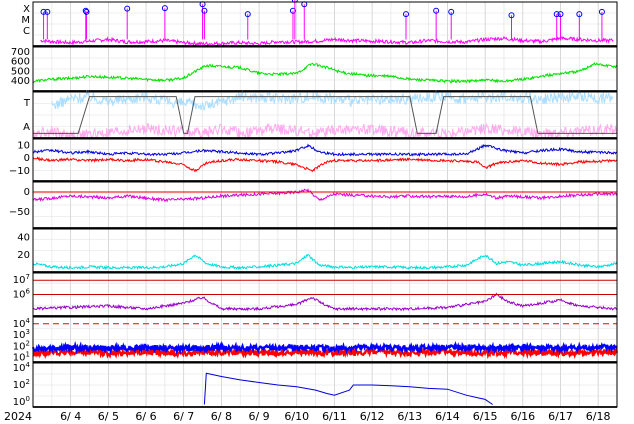 The height and width of the screenshot is (424, 634). What do you see at coordinates (372, 416) in the screenshot?
I see `x-tick-label: 6/12` at bounding box center [372, 416].